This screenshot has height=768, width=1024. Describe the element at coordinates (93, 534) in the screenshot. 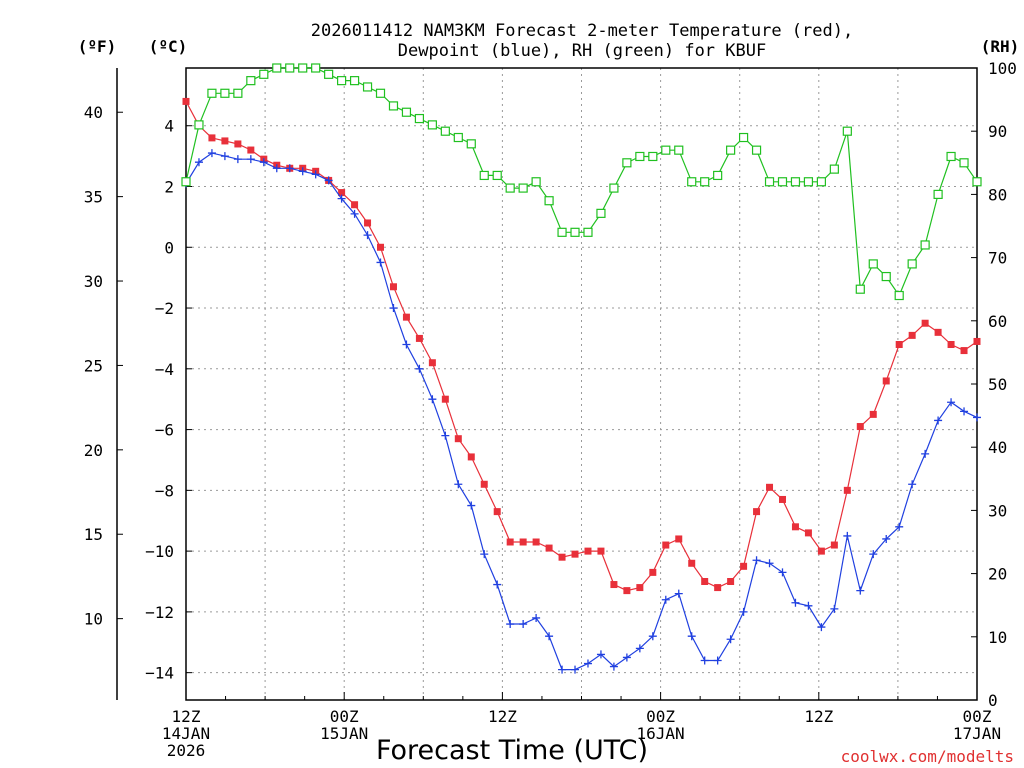

I see `fahrenheit-tick-label: 15` at that location.